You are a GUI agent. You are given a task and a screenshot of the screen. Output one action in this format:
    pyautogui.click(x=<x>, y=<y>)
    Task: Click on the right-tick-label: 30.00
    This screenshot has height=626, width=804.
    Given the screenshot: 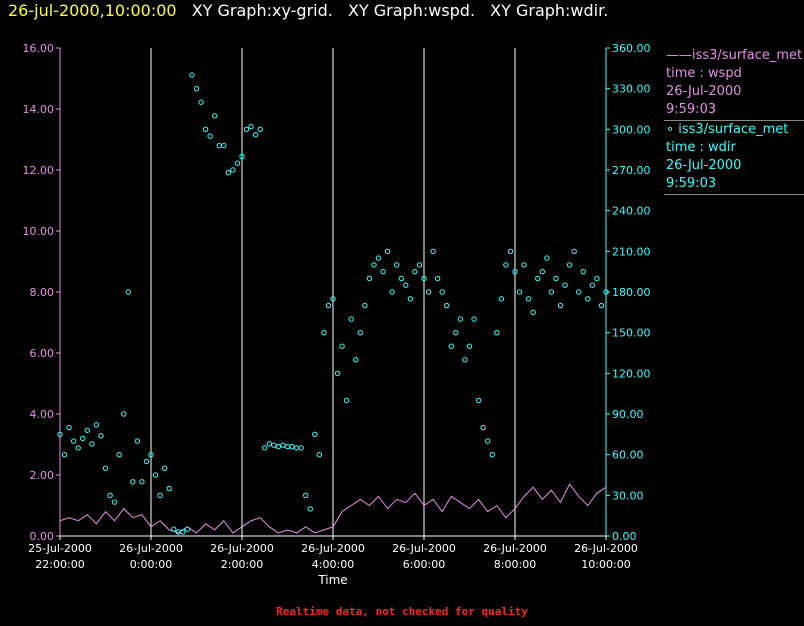 What is the action you would take?
    pyautogui.click(x=628, y=495)
    